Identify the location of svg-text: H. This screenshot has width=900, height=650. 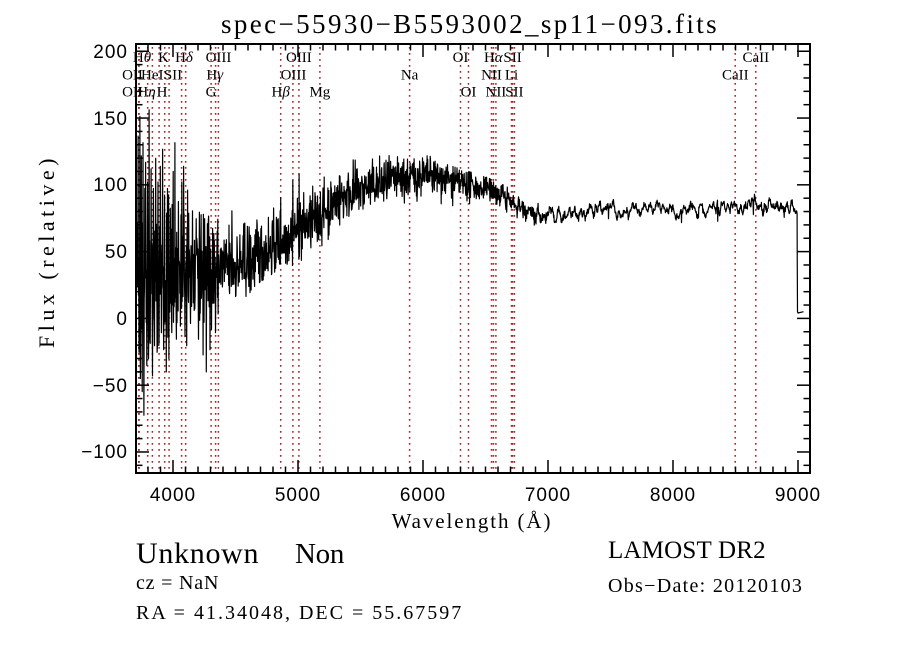
(162, 93).